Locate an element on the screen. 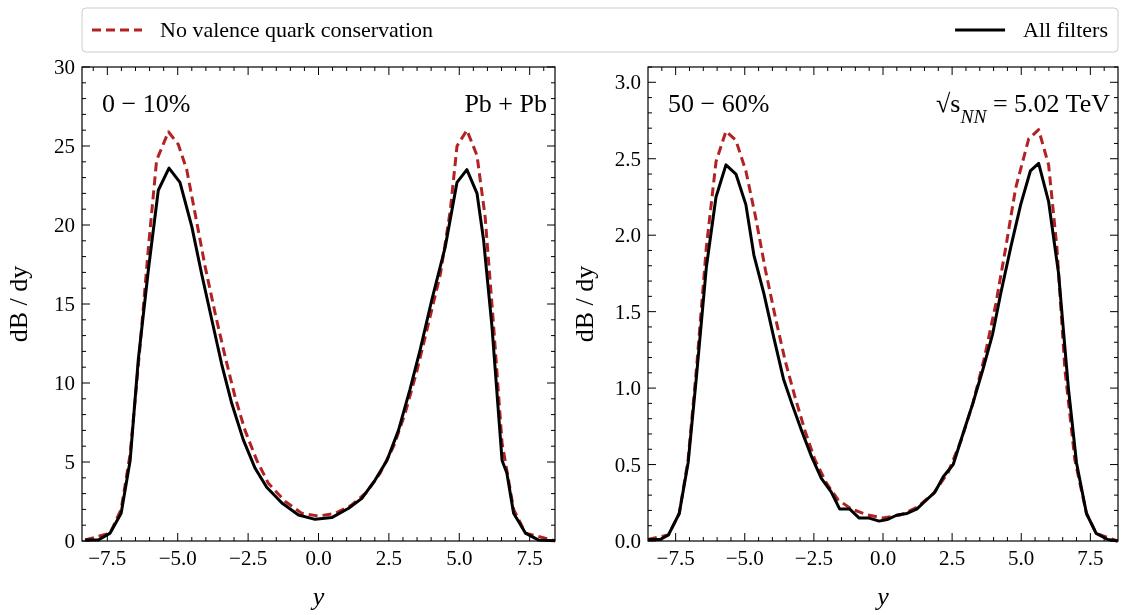 This screenshot has width=1126, height=615. y-tick-label: 30 is located at coordinates (64, 67).